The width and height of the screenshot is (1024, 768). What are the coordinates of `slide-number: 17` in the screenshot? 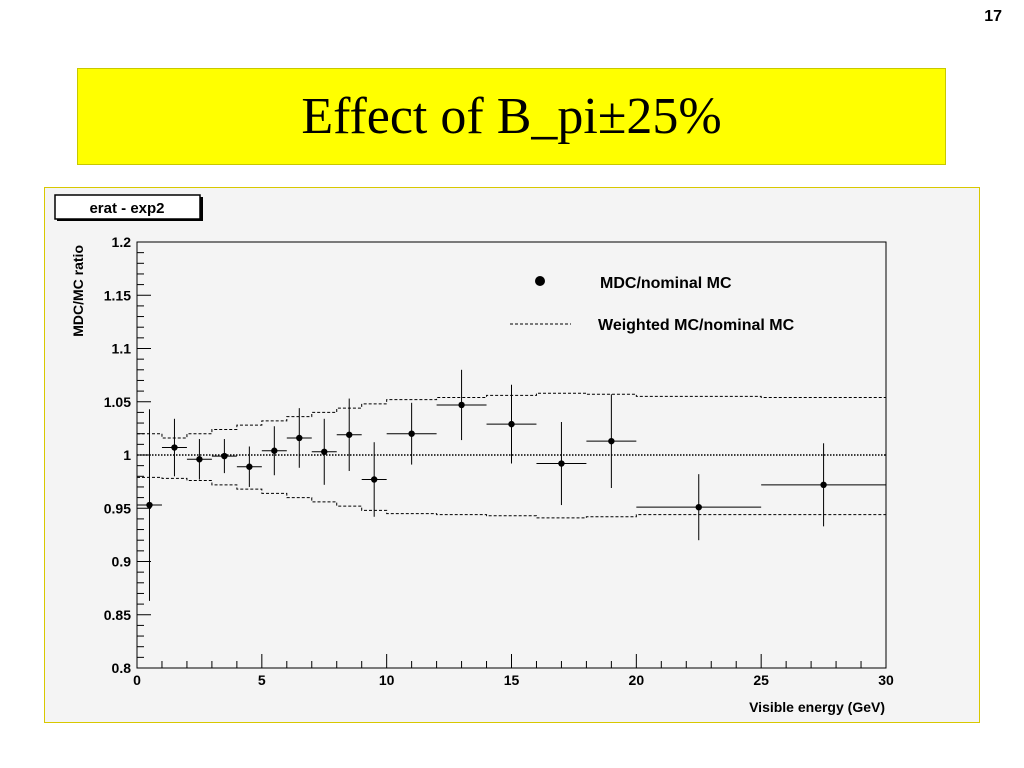 It's located at (993, 16).